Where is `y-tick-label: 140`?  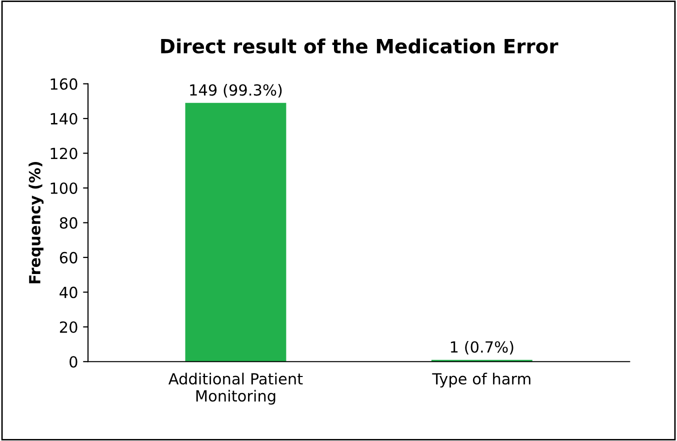
y-tick-label: 140 is located at coordinates (64, 118).